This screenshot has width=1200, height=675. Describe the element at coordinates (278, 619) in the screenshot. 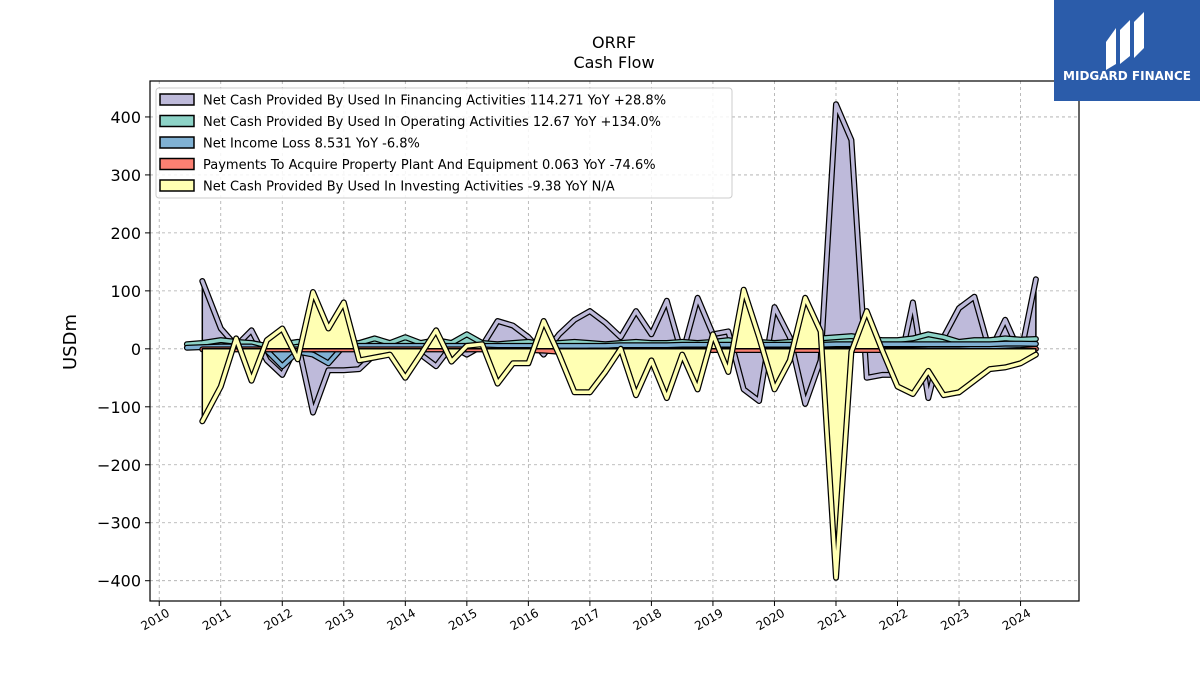

I see `x-tick-label: 2012` at that location.